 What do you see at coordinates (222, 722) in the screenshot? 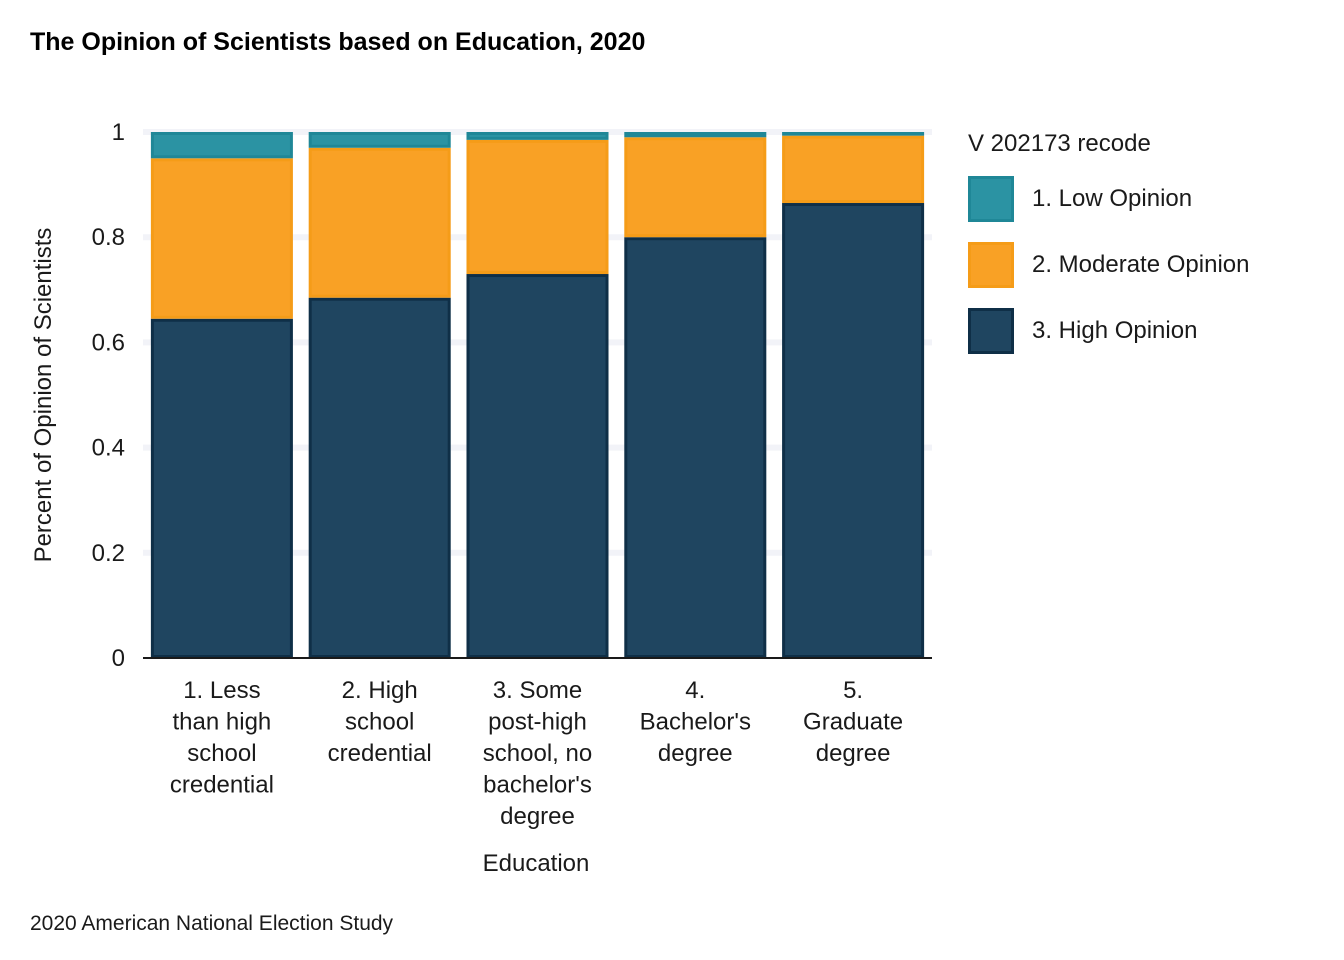
I see `x-tick-label: than high` at bounding box center [222, 722].